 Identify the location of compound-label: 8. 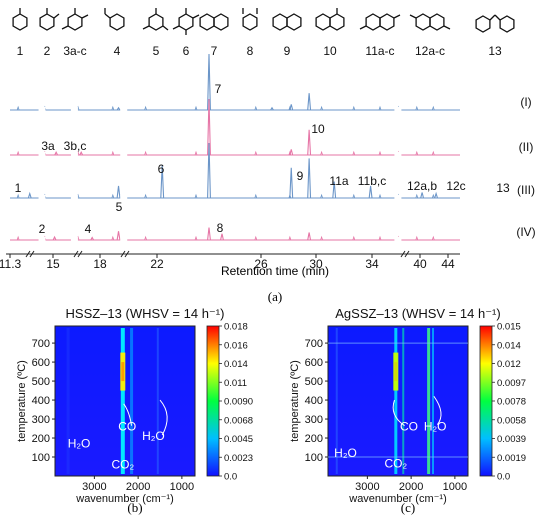
(250, 51).